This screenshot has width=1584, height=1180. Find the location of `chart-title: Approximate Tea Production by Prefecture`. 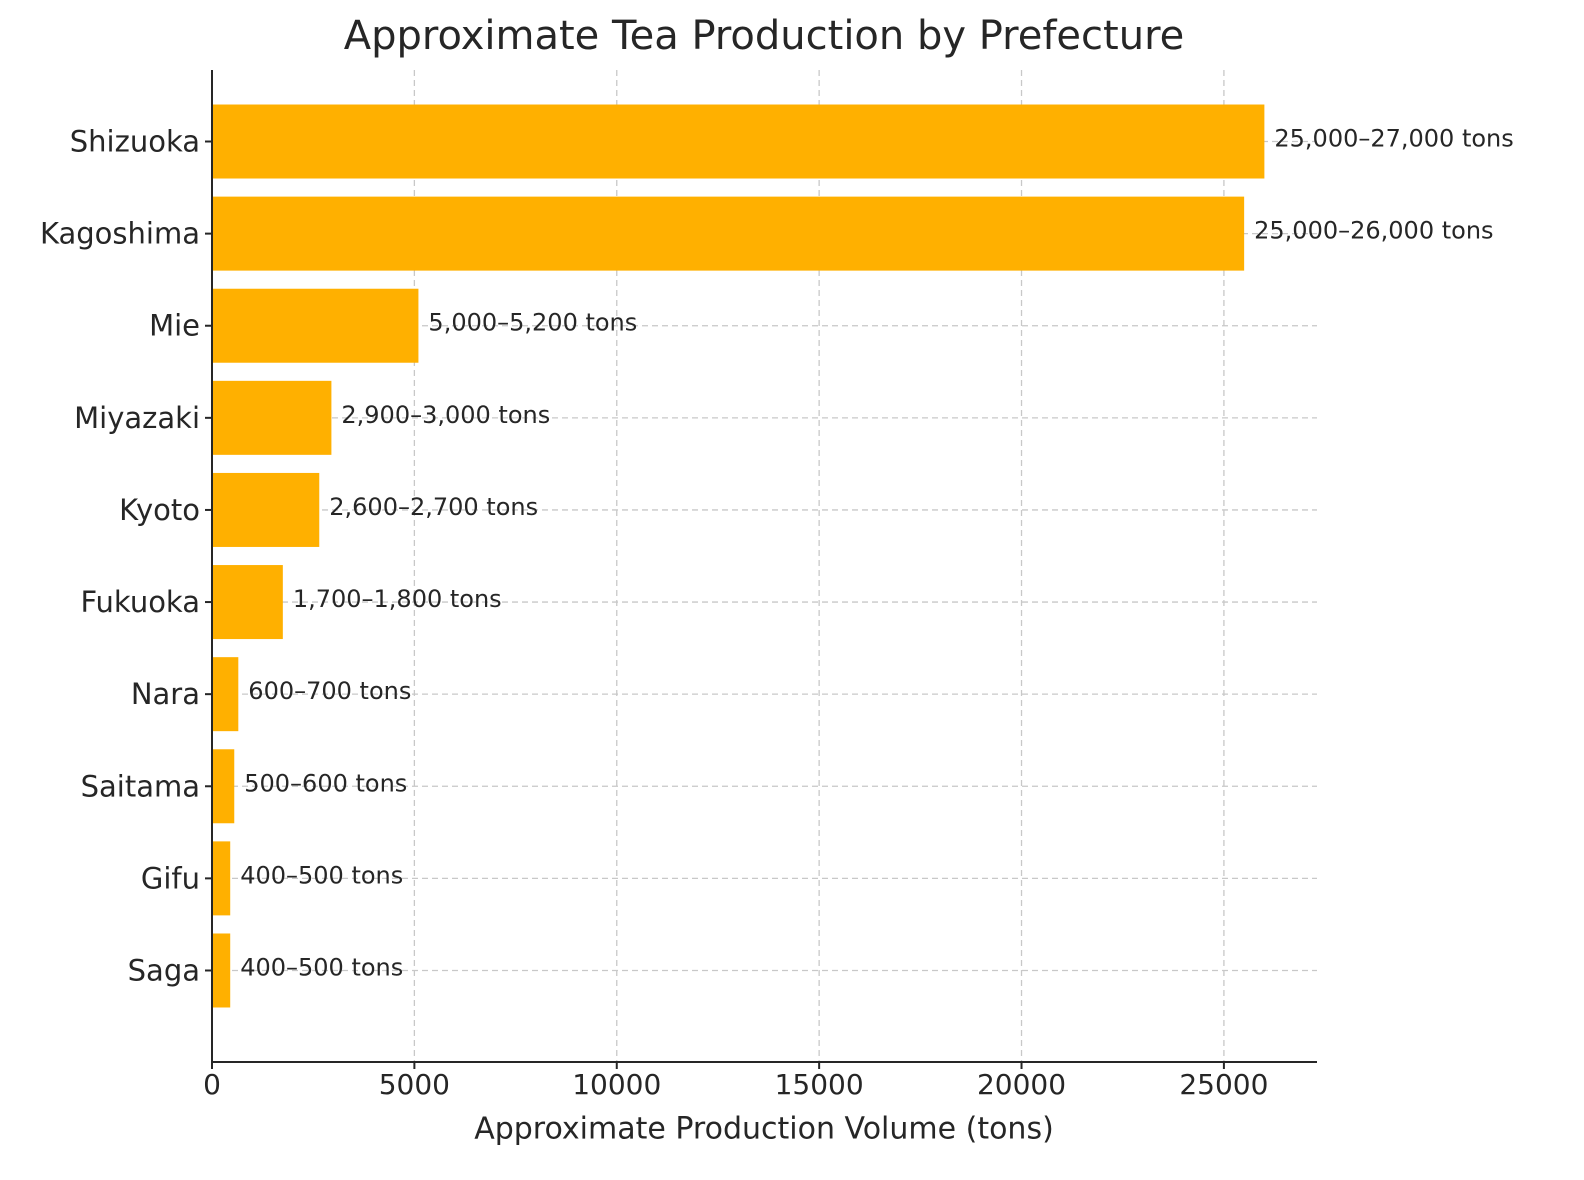

chart-title: Approximate Tea Production by Prefecture is located at coordinates (764, 36).